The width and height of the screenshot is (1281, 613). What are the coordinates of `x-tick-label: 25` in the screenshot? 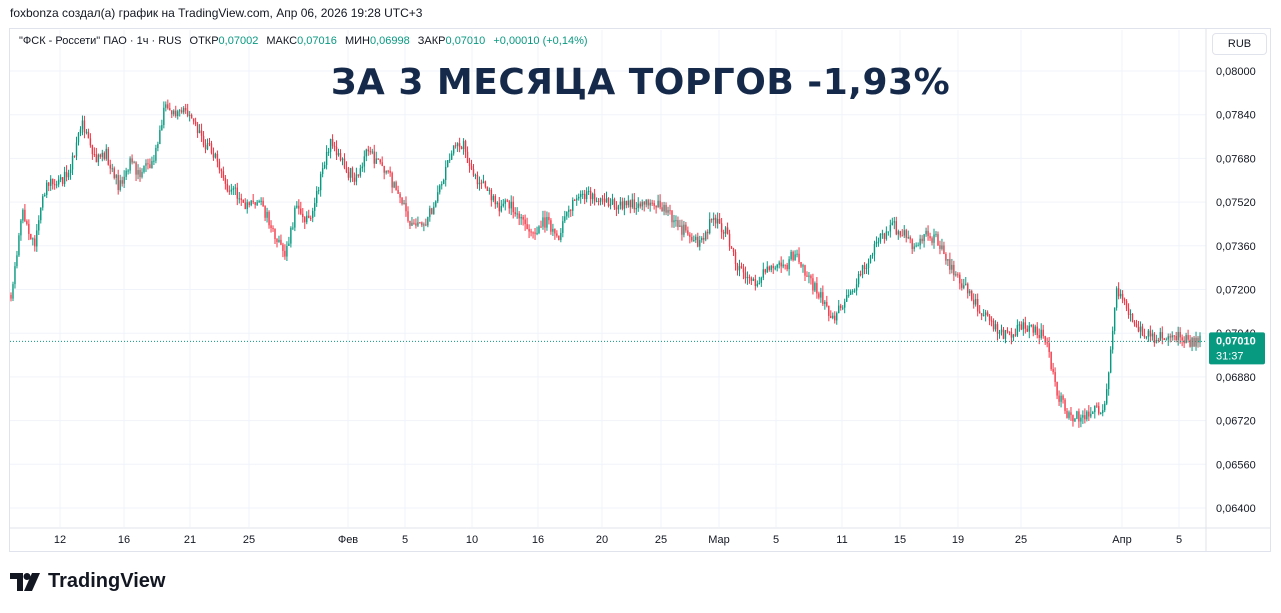 It's located at (661, 540).